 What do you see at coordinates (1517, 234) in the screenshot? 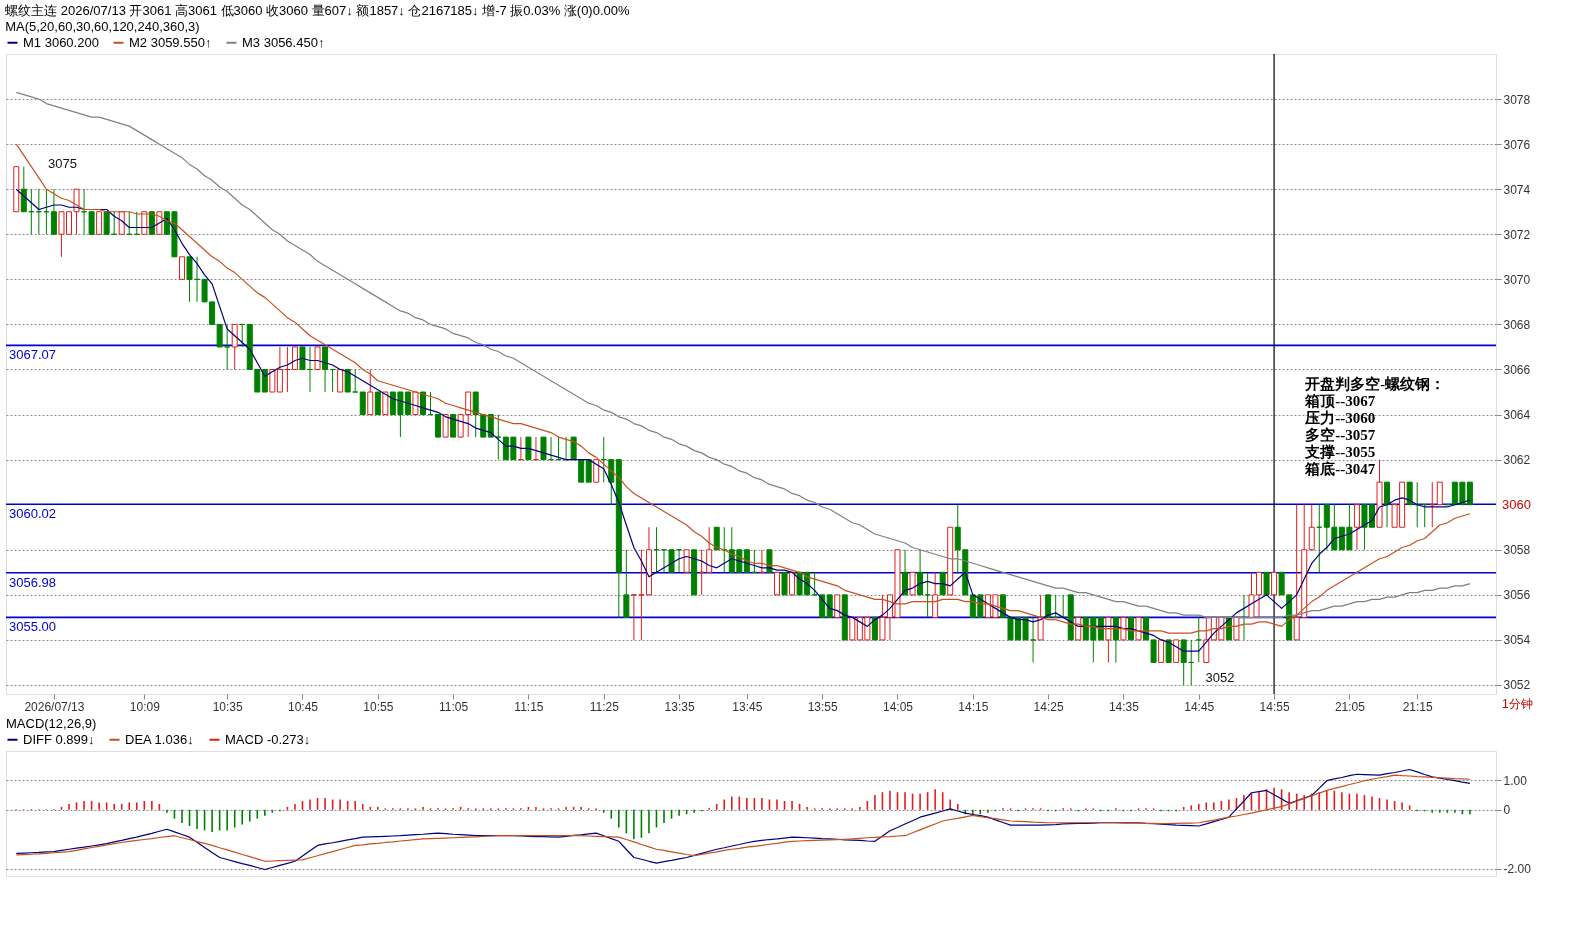
I see `y-tick-label: 3072` at bounding box center [1517, 234].